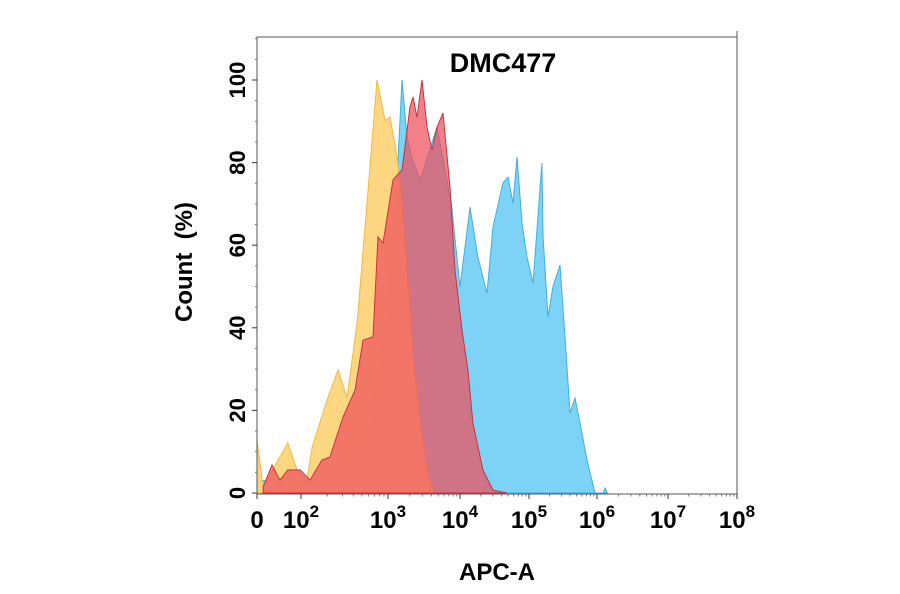 This screenshot has width=900, height=594. What do you see at coordinates (237, 410) in the screenshot?
I see `y-tick-label: 20` at bounding box center [237, 410].